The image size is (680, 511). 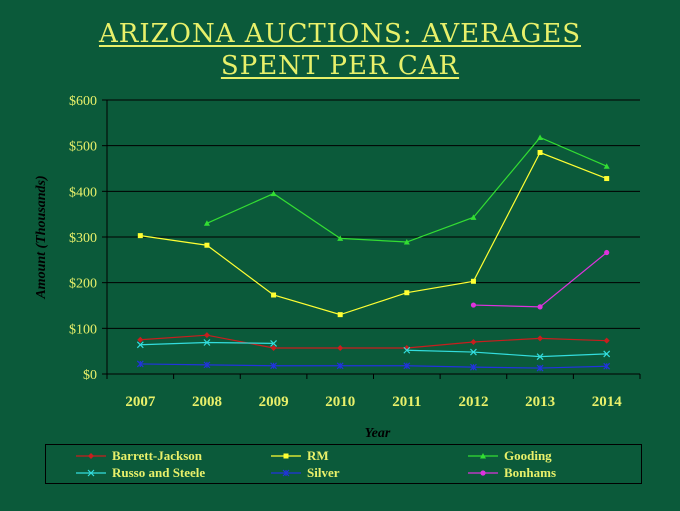 I want to click on legend-label: Barrett-Jackson, so click(x=157, y=455).